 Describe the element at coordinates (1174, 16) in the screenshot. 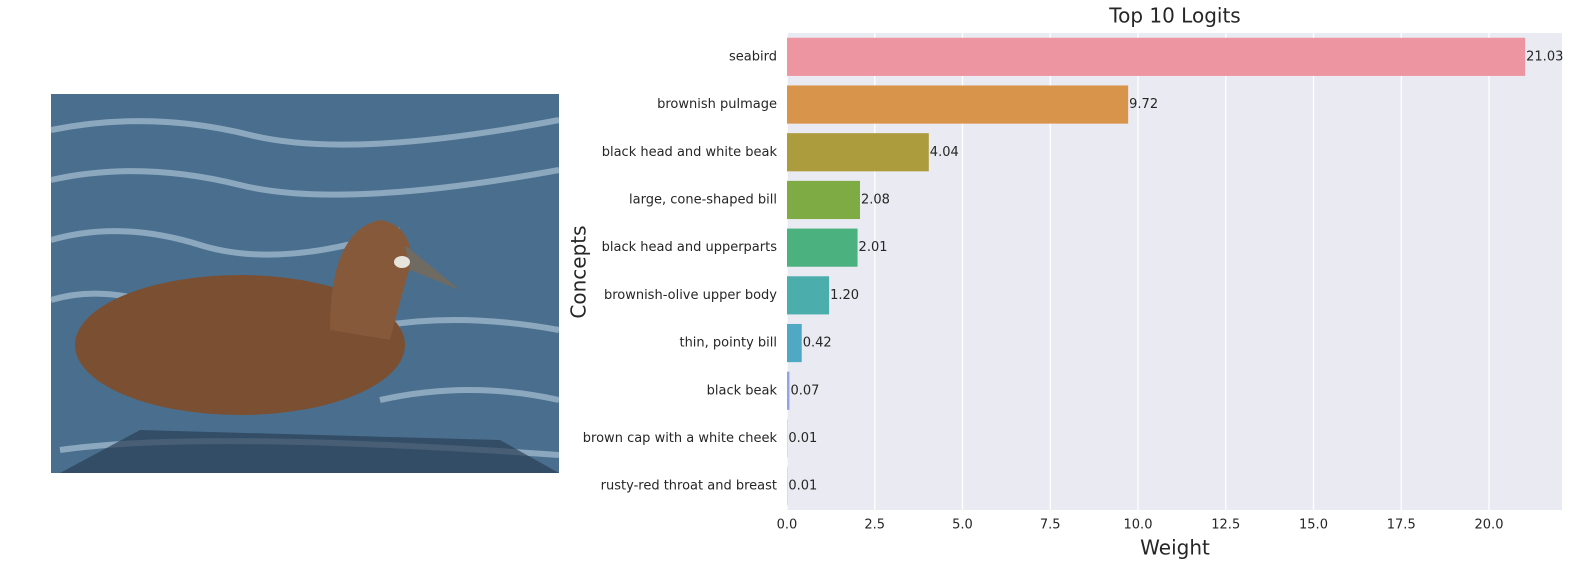

I see `chart-title: Top 10 Logits` at that location.